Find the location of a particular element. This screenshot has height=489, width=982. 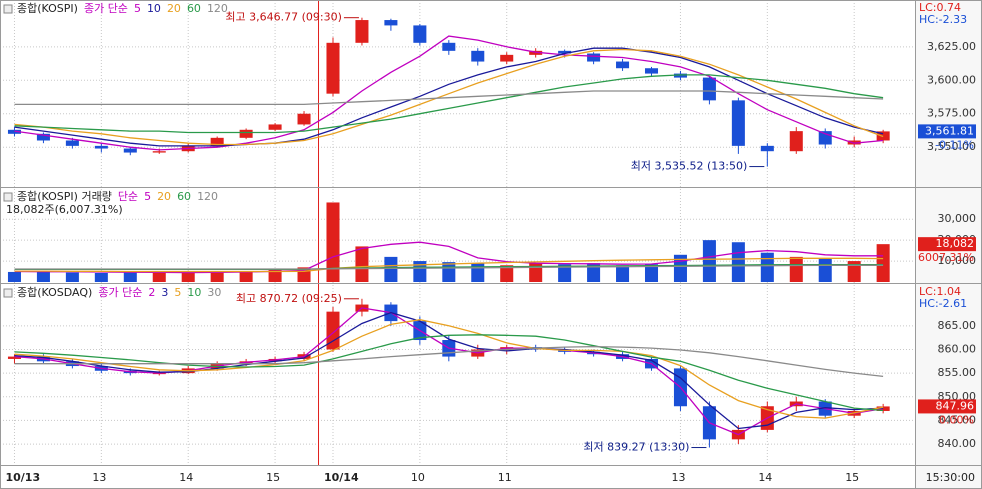

y-tick-label: 3,625.00 is located at coordinates (951, 46).